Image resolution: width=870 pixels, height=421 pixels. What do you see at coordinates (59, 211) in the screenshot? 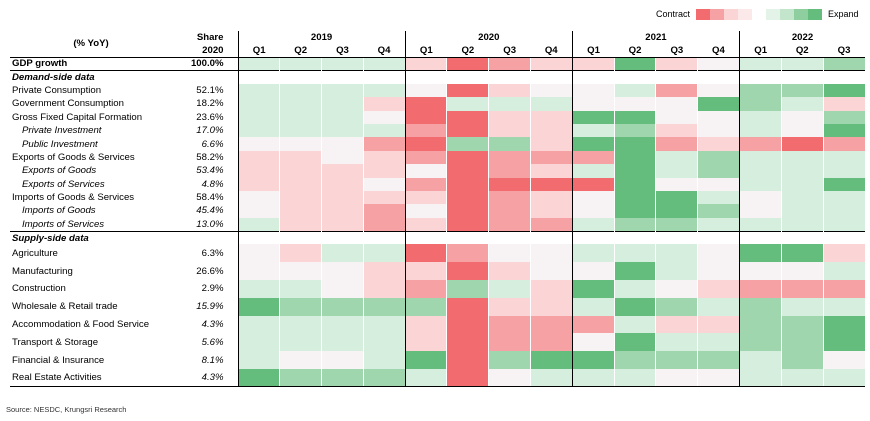
I see `row-label: Imports of Goods` at bounding box center [59, 211].